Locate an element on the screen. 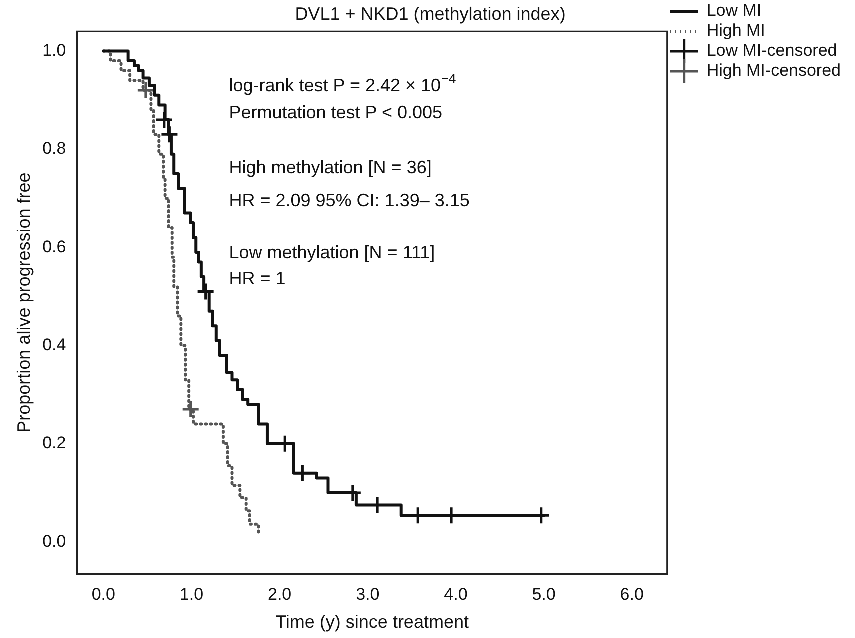 The image size is (855, 638). x-tick-label: 5.0 is located at coordinates (544, 594).